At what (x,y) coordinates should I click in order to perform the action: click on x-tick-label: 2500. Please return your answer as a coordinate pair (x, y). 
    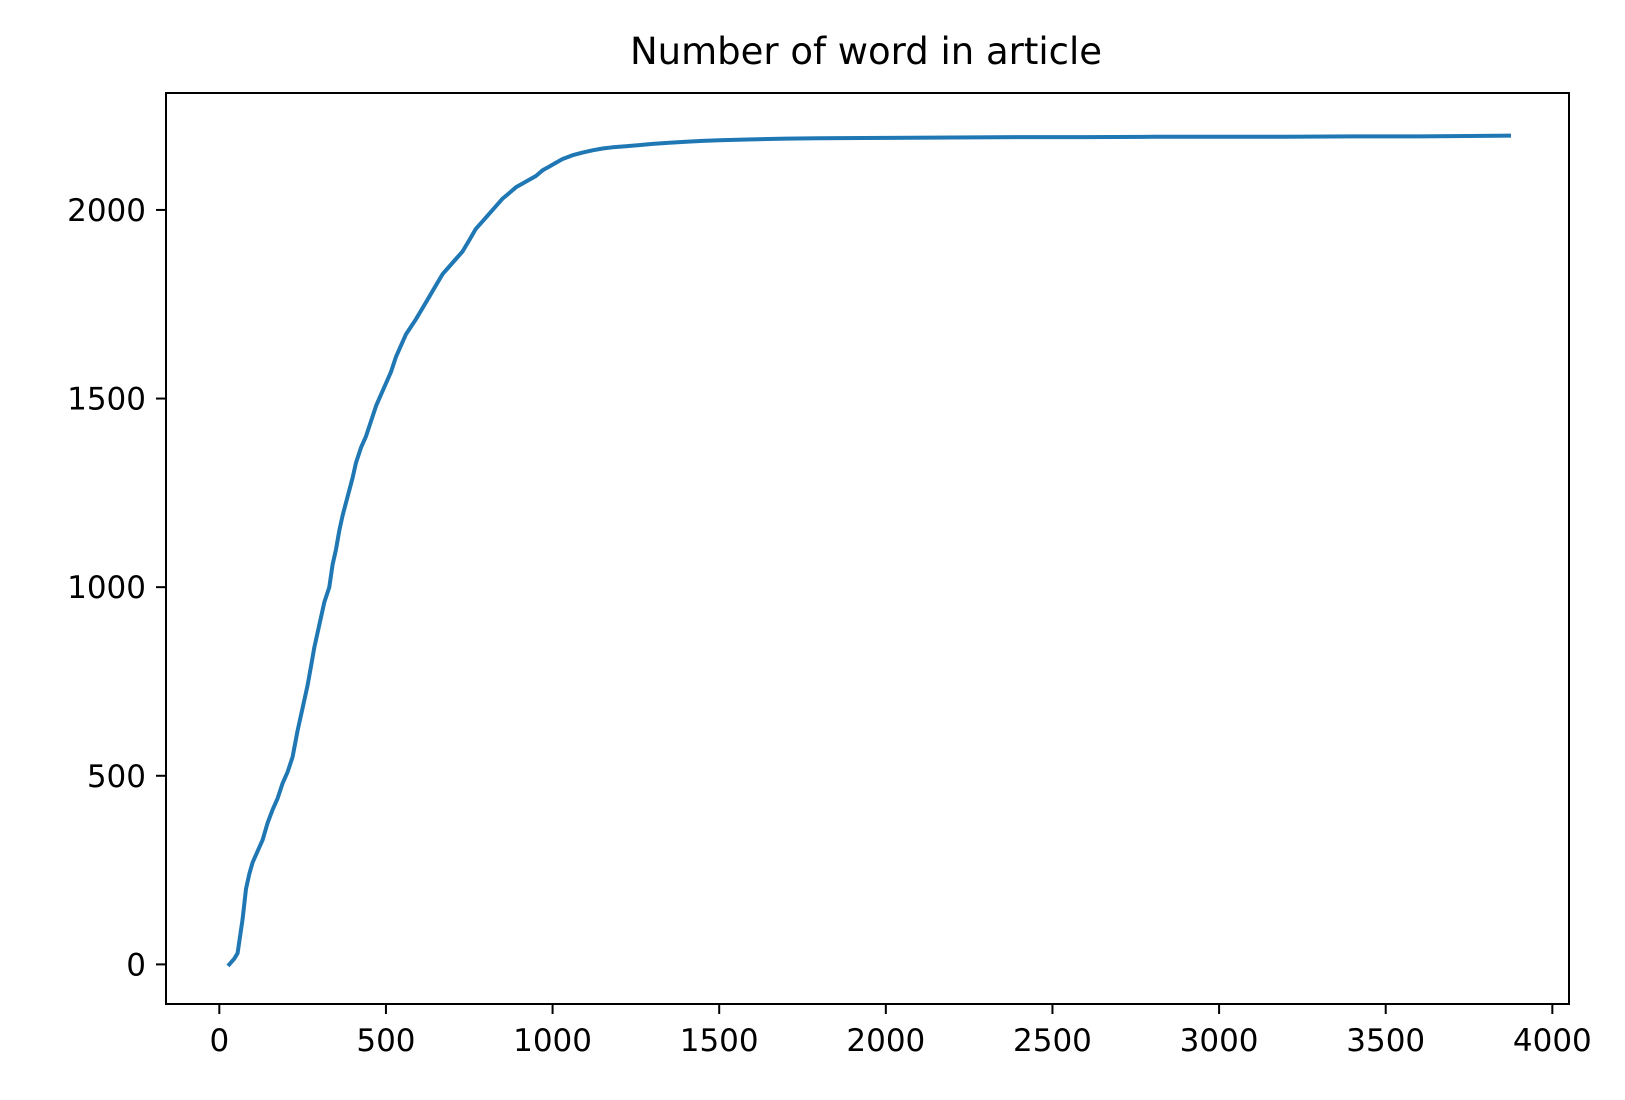
    Looking at the image, I should click on (1052, 1041).